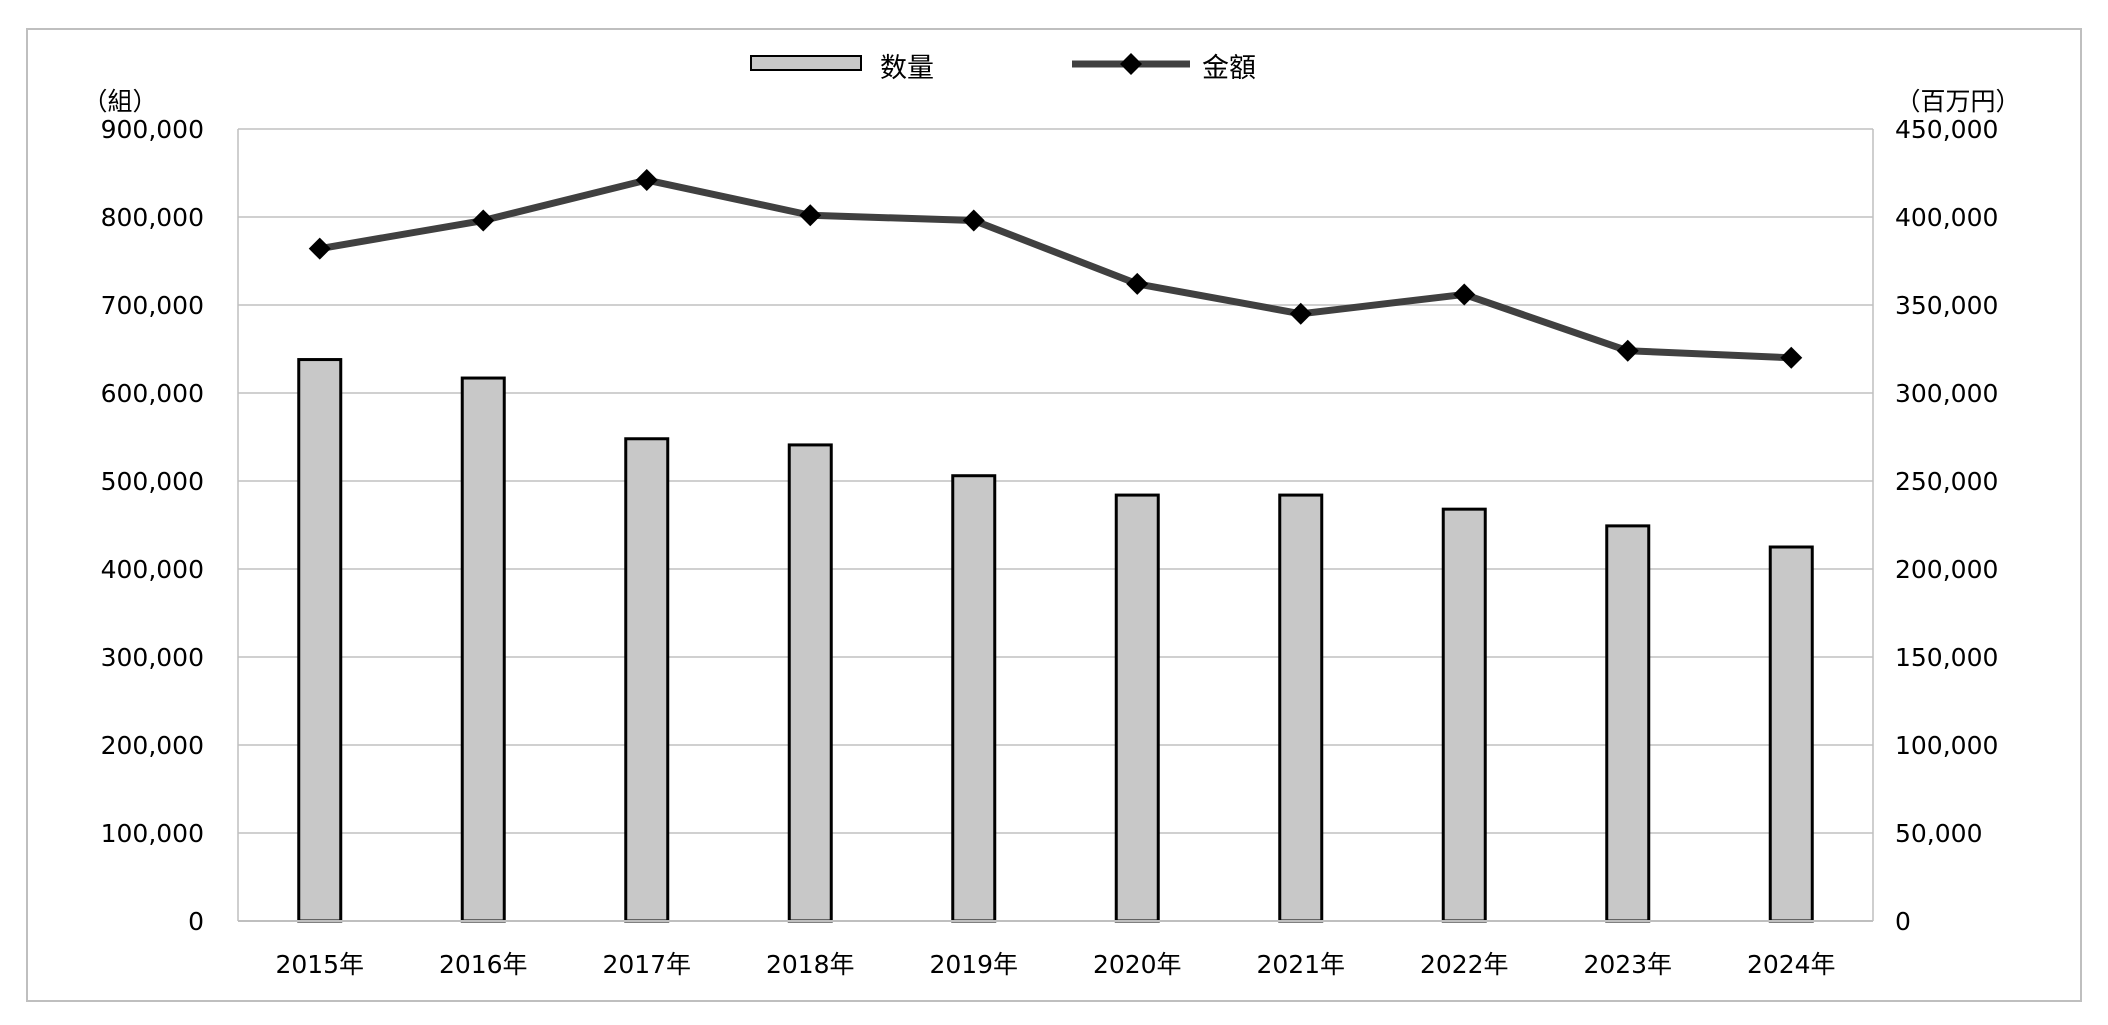 This screenshot has width=2108, height=1025. I want to click on legend-label-amount: 金額, so click(1229, 68).